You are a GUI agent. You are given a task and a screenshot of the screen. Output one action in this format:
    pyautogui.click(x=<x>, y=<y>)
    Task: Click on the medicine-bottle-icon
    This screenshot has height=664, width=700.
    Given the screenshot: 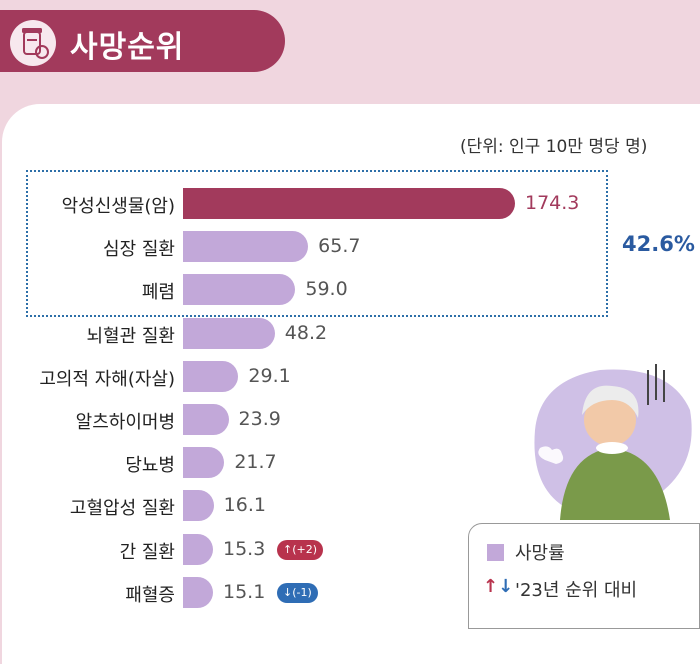 What is the action you would take?
    pyautogui.click(x=33, y=43)
    